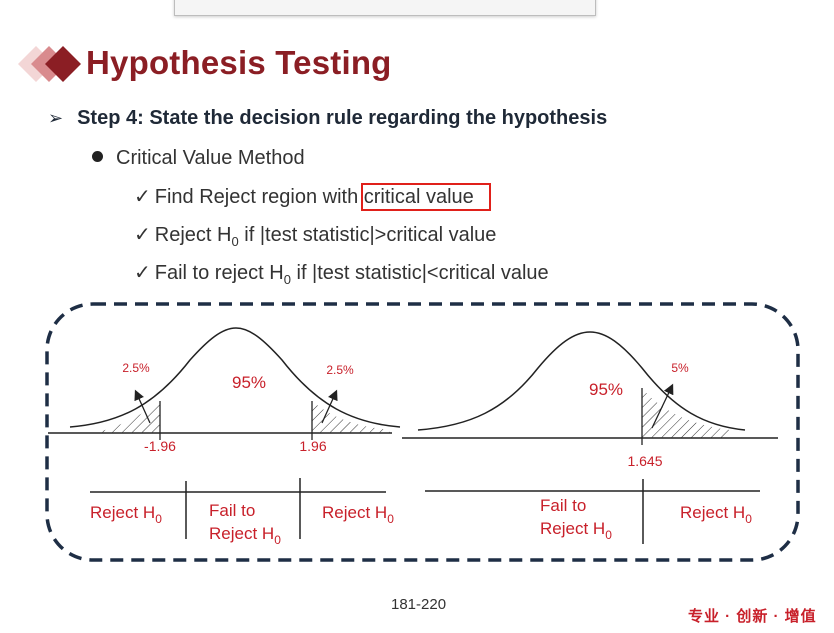  I want to click on left-reject-region-label: Reject H0, so click(126, 514).